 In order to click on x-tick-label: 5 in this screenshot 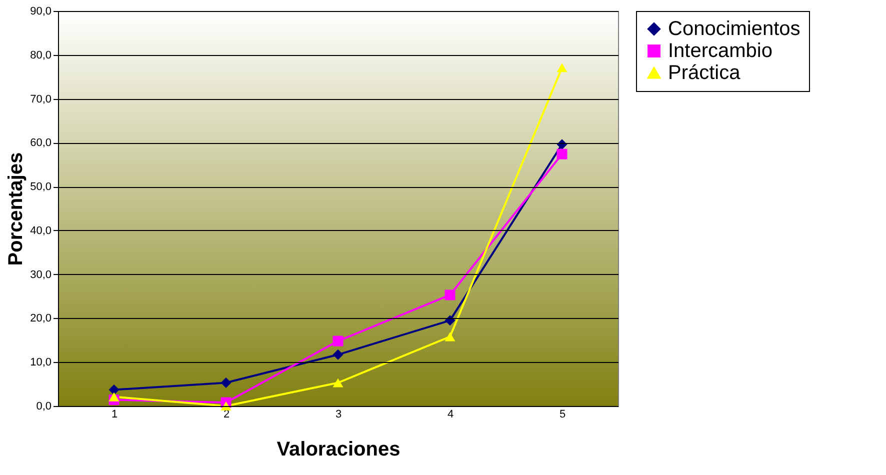, I will do `click(562, 414)`.